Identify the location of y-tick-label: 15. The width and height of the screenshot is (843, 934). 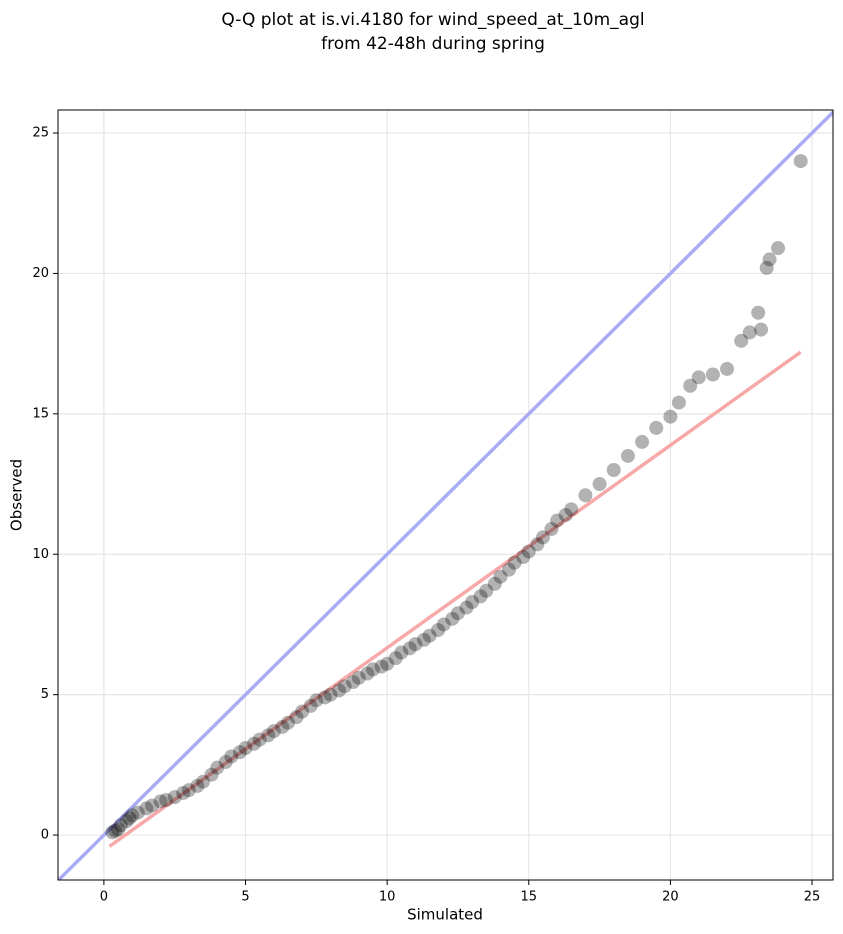
(40, 413).